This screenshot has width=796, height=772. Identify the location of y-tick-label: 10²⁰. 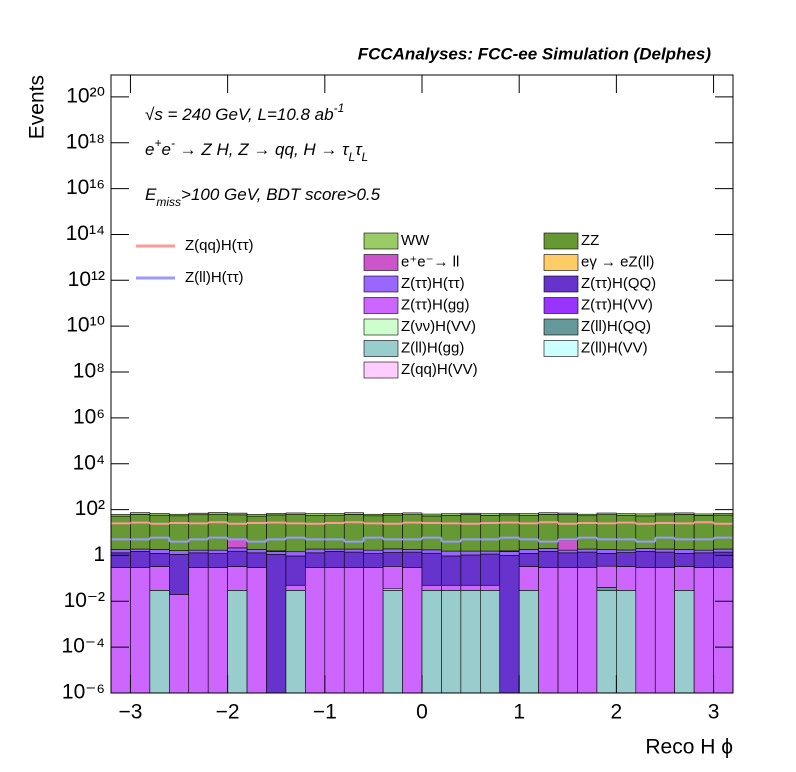
(85, 95).